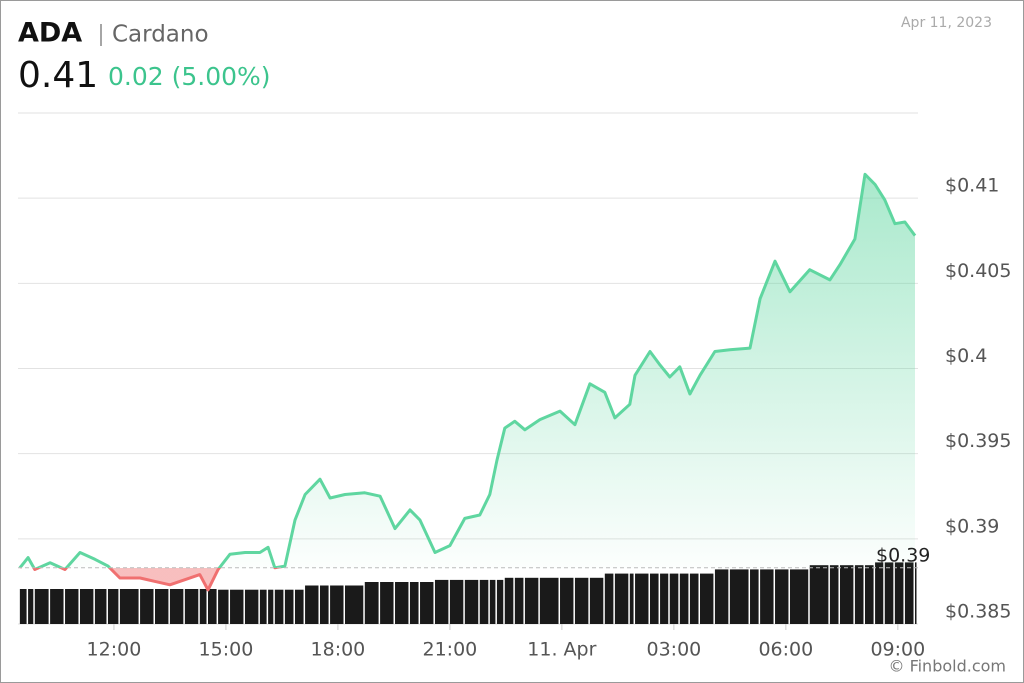  I want to click on credit: © Finbold.com, so click(947, 666).